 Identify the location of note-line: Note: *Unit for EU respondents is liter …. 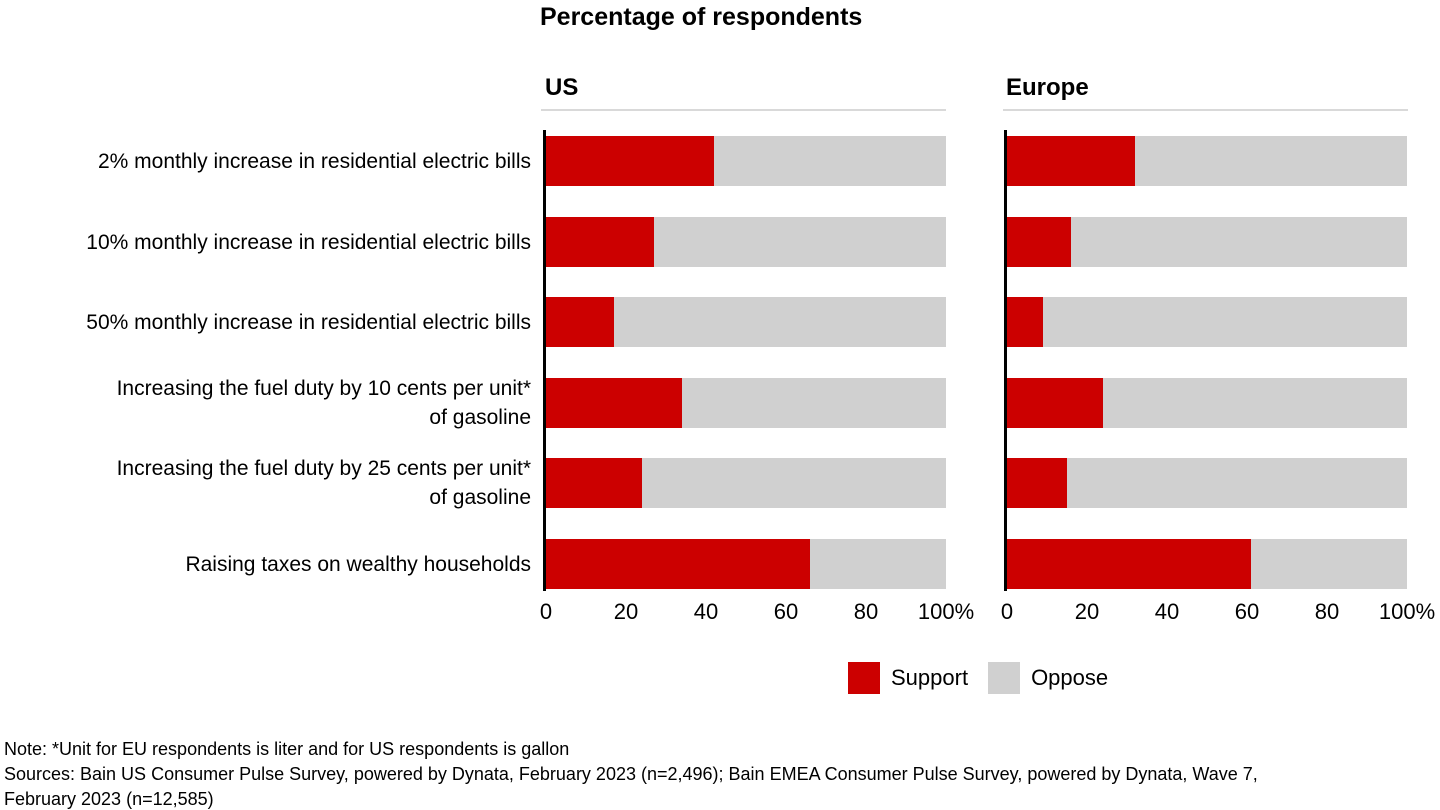
(287, 749).